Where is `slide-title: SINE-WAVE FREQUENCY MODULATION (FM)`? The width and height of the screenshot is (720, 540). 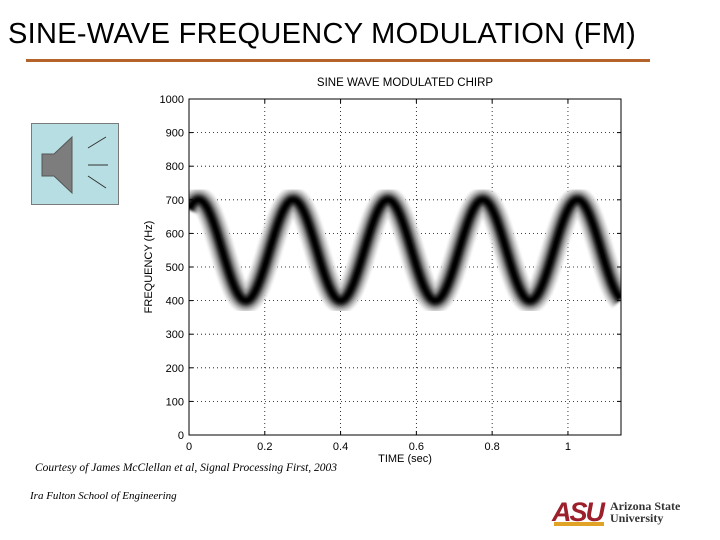
slide-title: SINE-WAVE FREQUENCY MODULATION (FM) is located at coordinates (322, 34).